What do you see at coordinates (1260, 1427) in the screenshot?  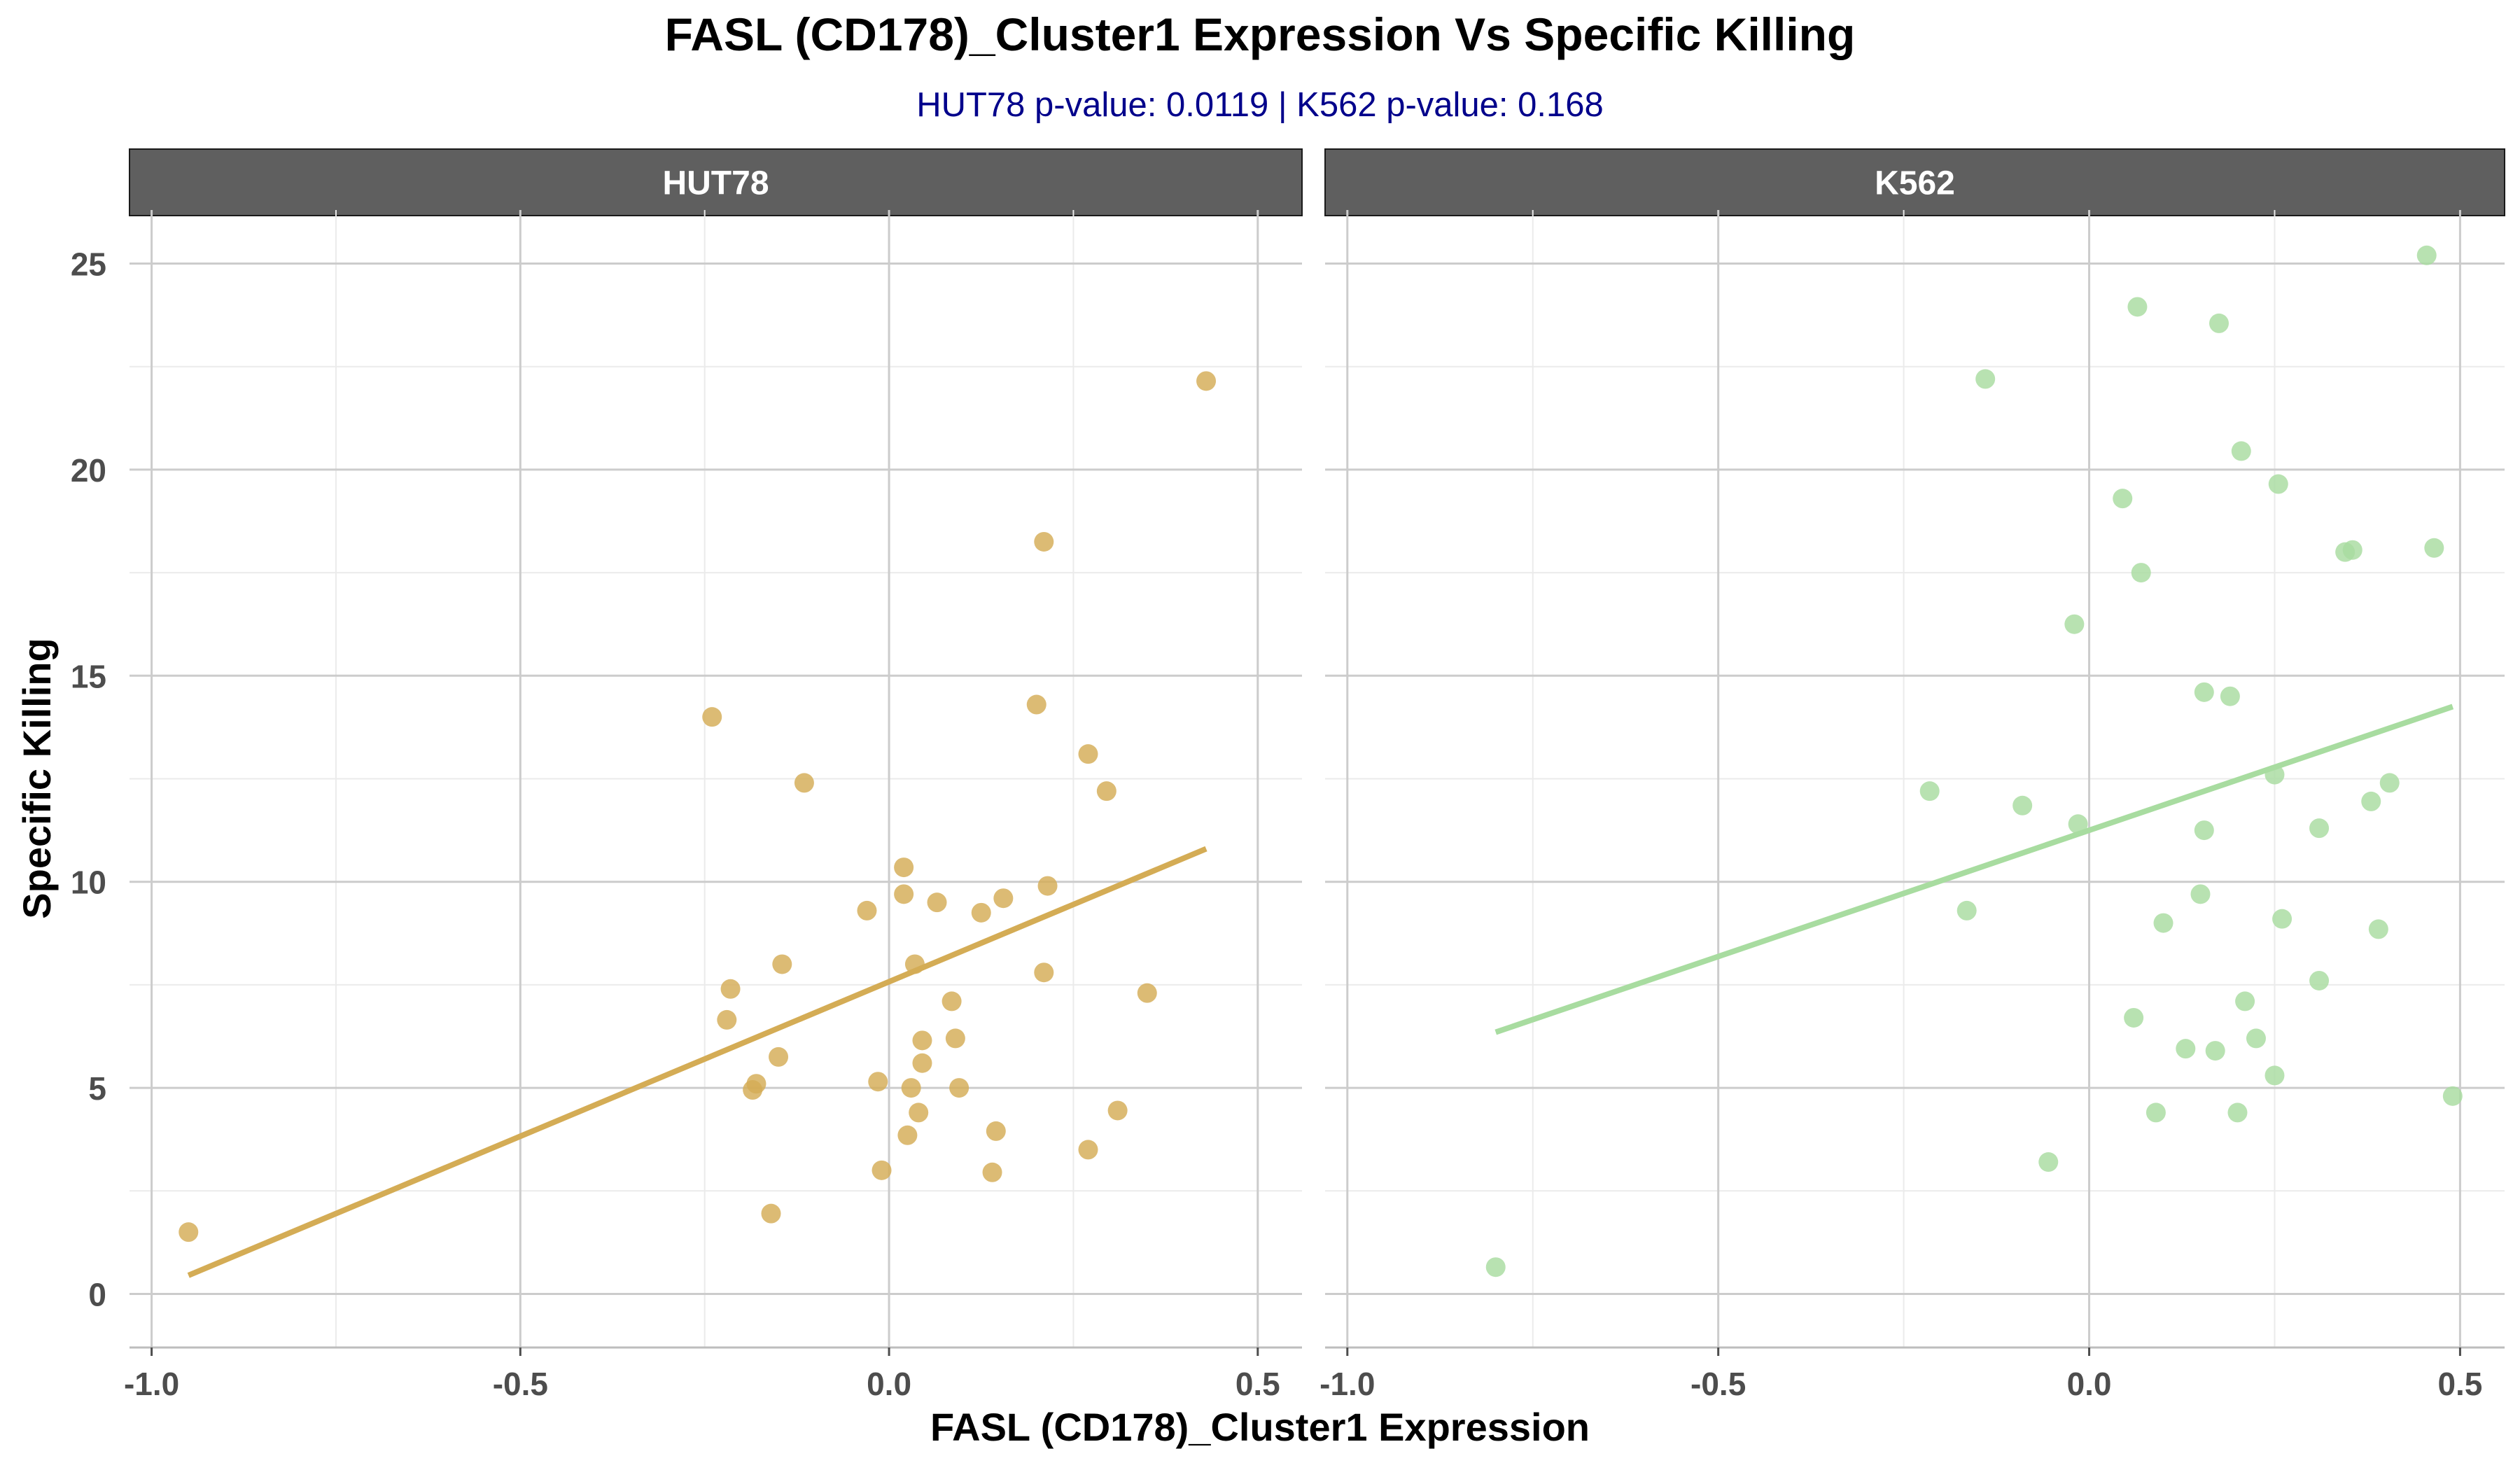 I see `x-axis-label: FASL (CD178)_Cluster1 Expression` at bounding box center [1260, 1427].